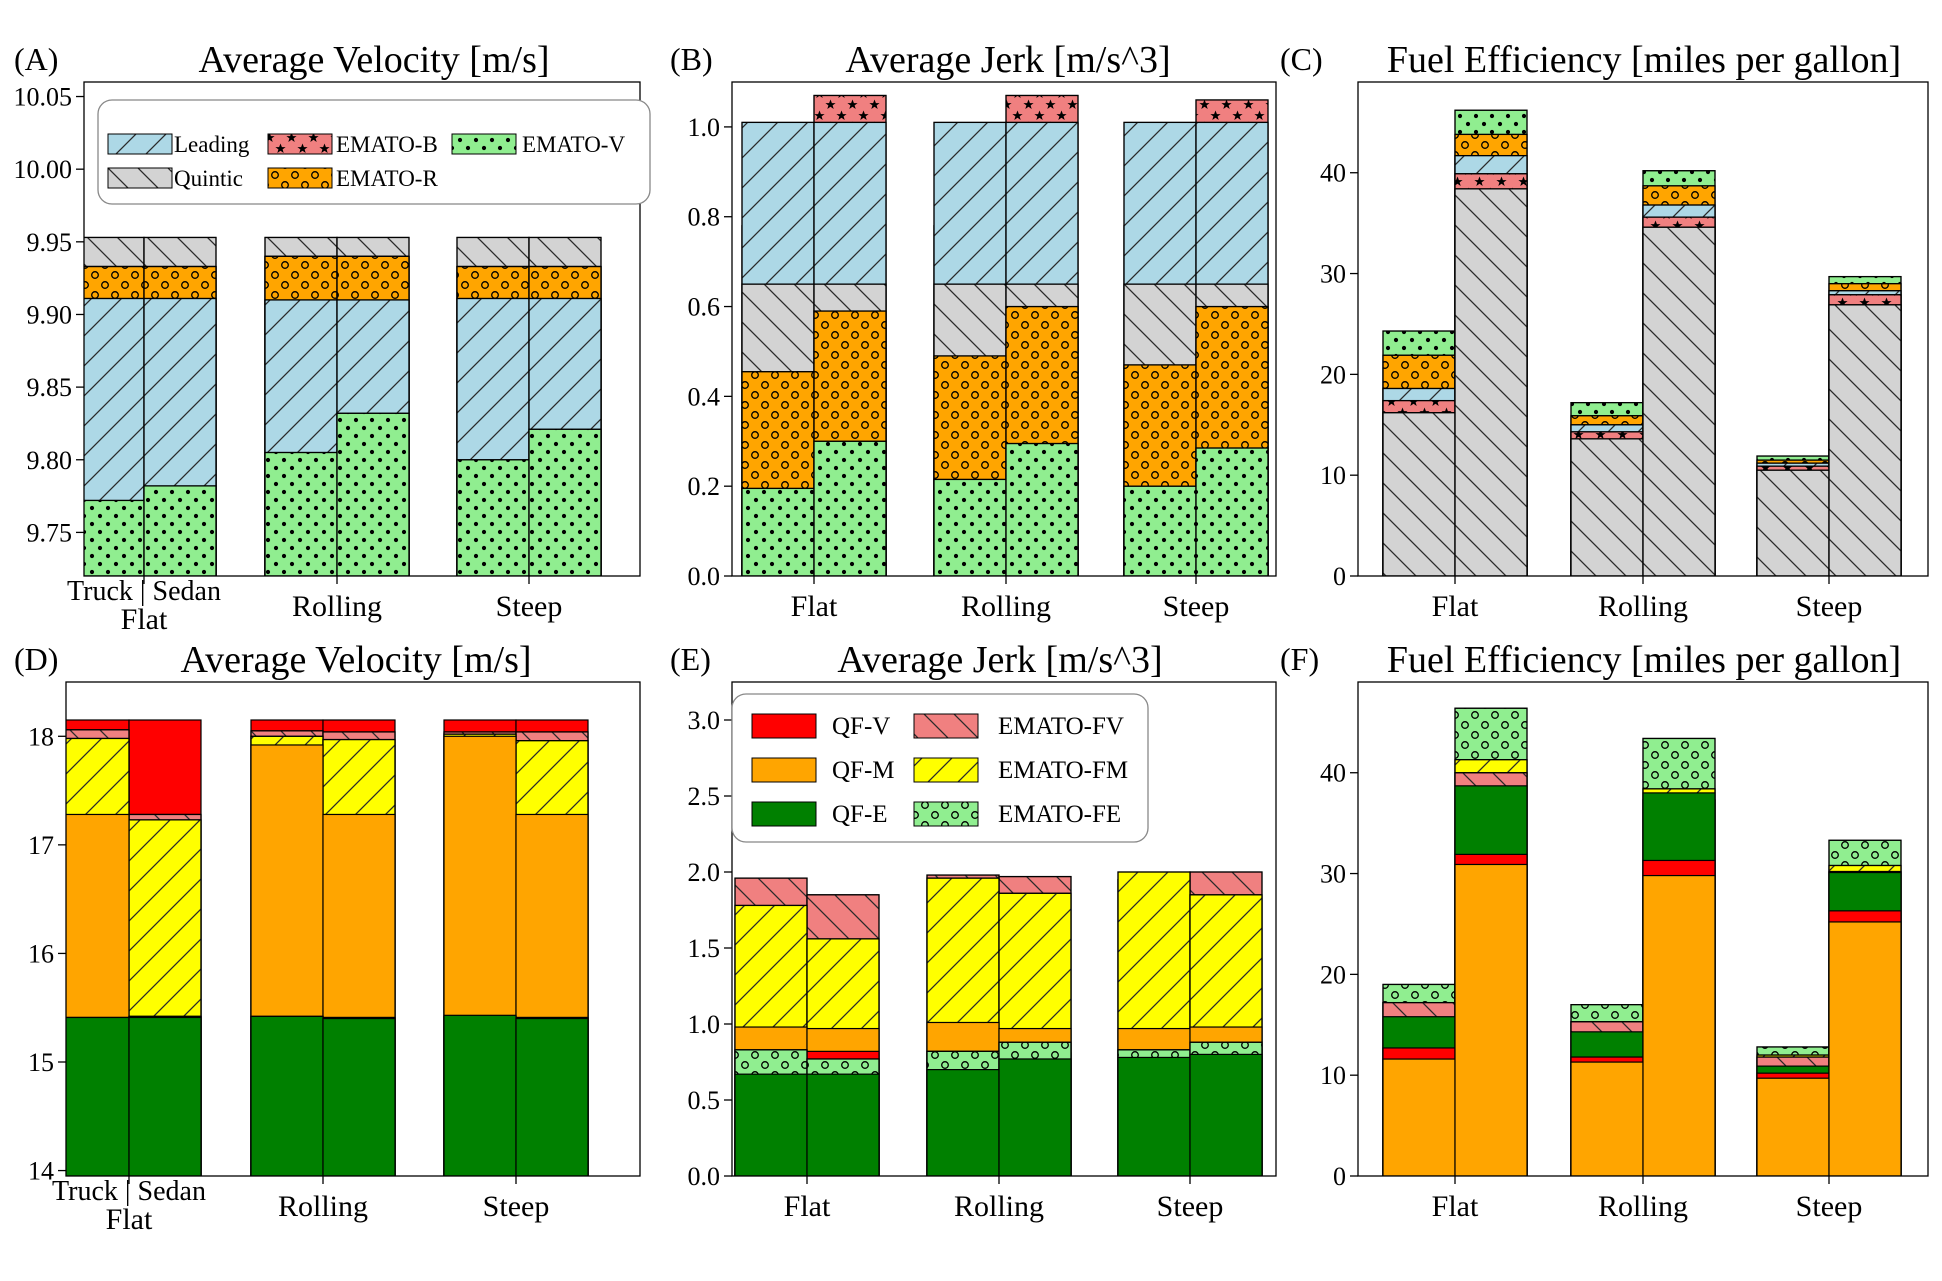  I want to click on panel-label-f: (F), so click(1299, 659).